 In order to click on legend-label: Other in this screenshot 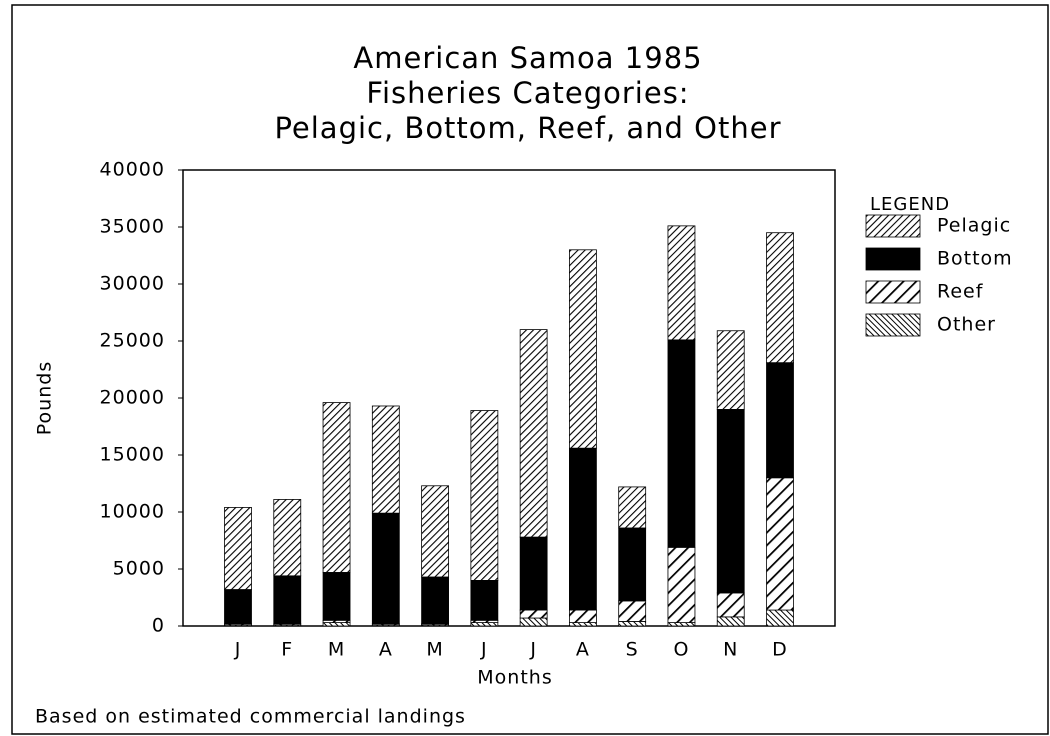, I will do `click(966, 325)`.